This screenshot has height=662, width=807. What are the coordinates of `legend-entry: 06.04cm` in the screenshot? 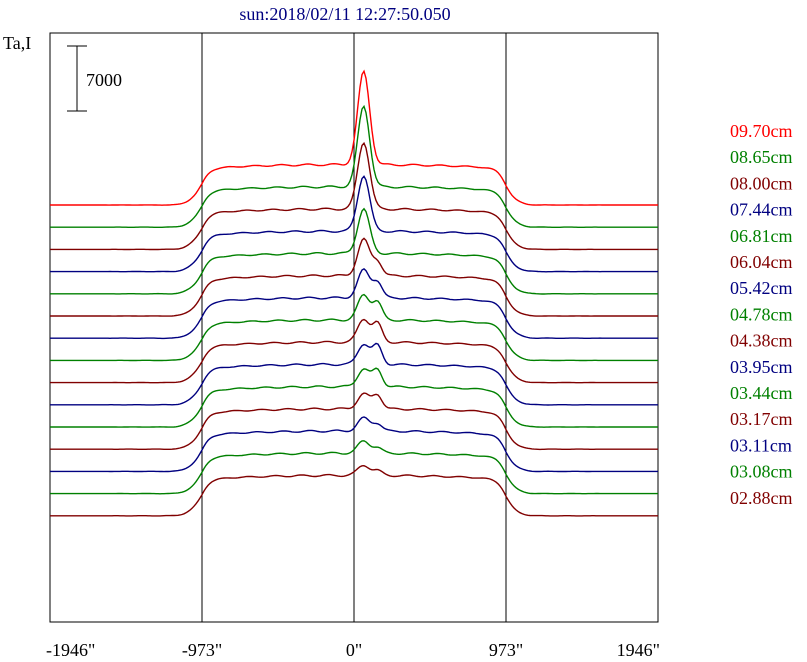 It's located at (761, 262).